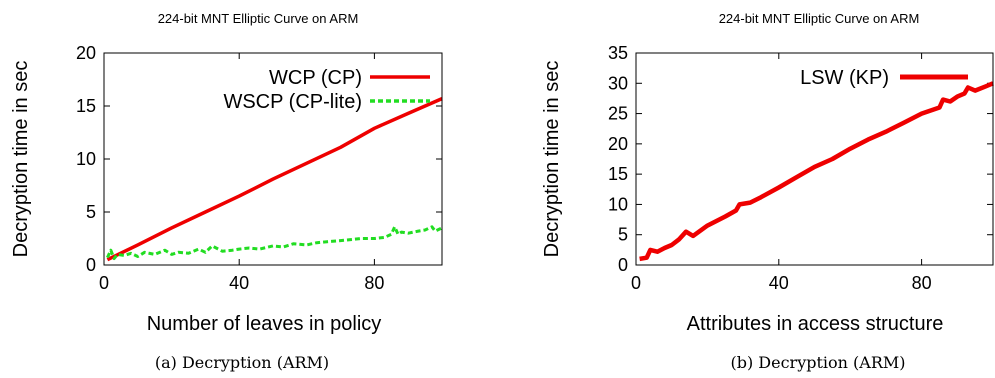  I want to click on chart-a-ytick-label: 0, so click(91, 265).